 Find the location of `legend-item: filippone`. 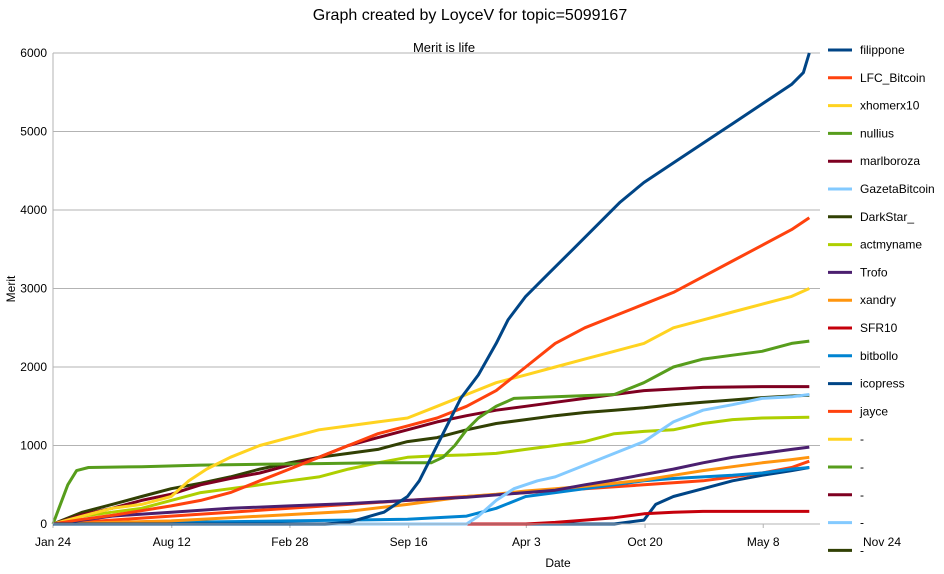

legend-item: filippone is located at coordinates (866, 50).